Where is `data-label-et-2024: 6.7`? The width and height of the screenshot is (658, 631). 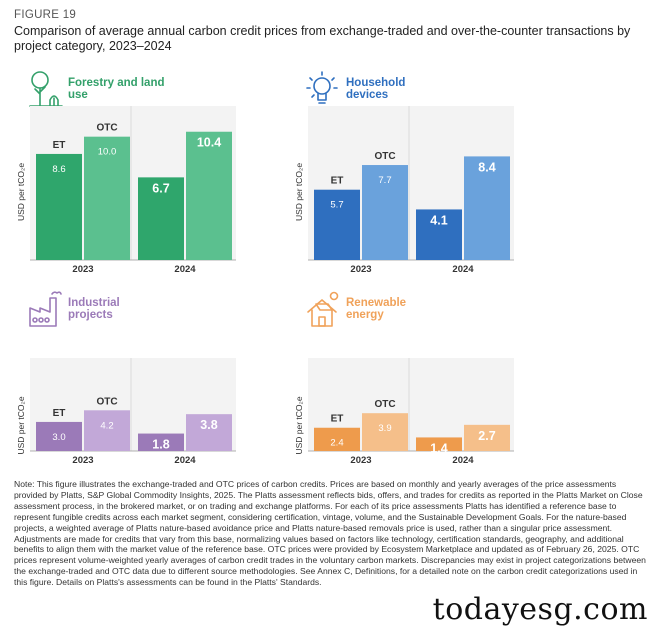 data-label-et-2024: 6.7 is located at coordinates (160, 188).